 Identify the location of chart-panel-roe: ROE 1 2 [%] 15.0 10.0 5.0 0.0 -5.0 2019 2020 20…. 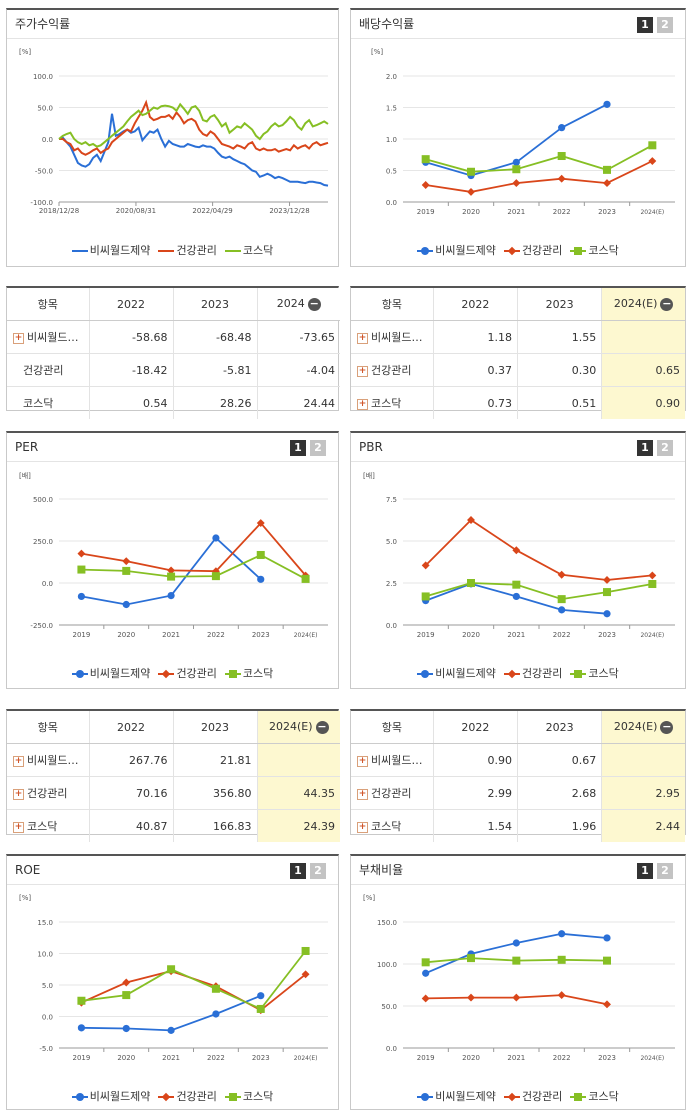
(172, 982).